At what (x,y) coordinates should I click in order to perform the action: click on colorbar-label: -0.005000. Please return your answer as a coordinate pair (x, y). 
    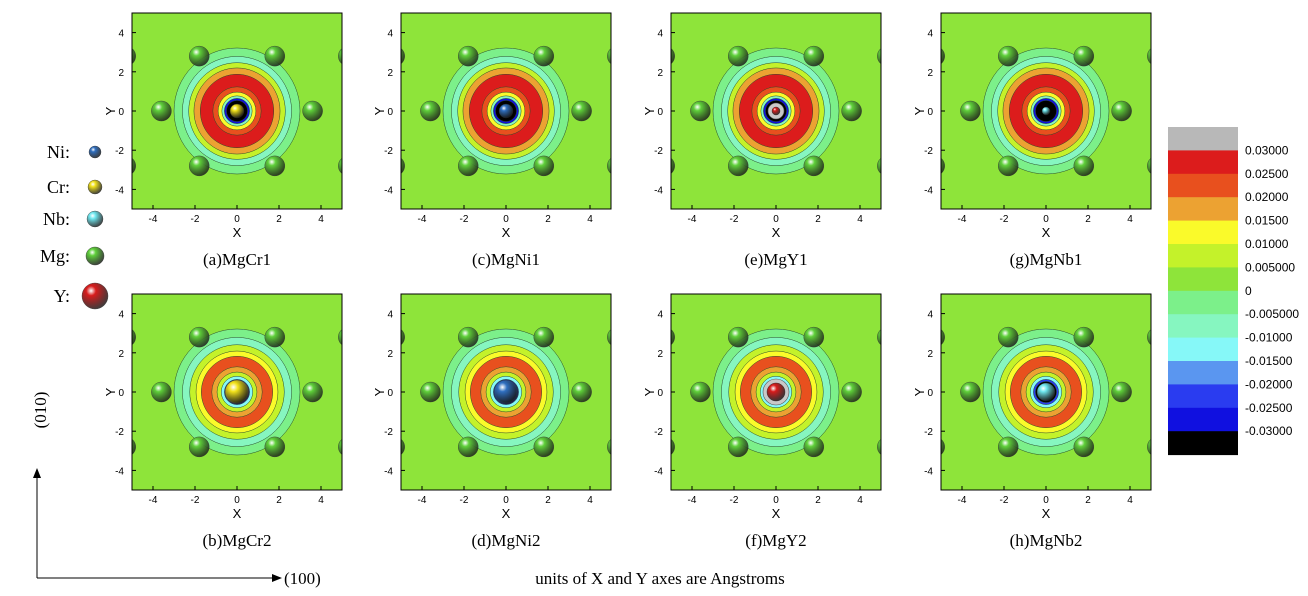
    Looking at the image, I should click on (1272, 314).